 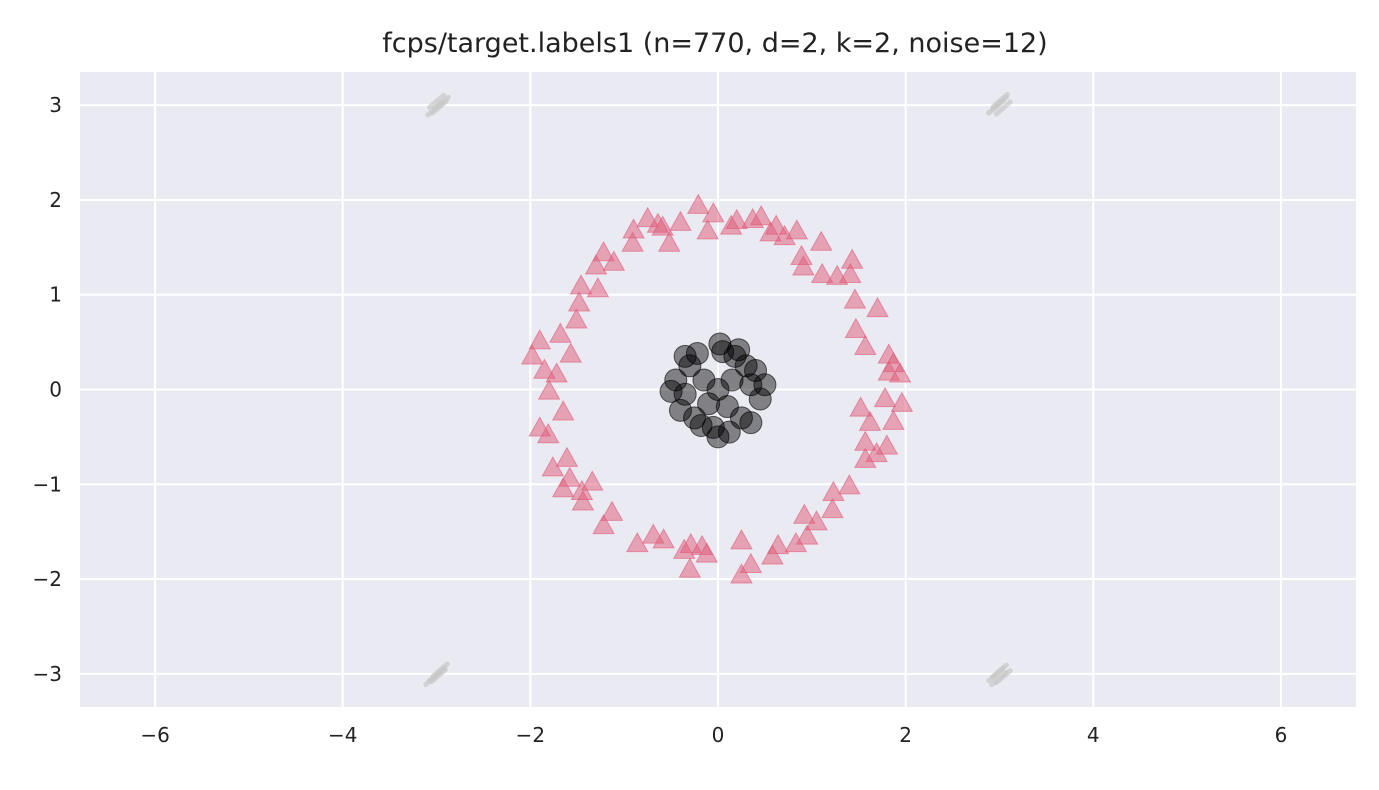 I want to click on y-tick-label: 2, so click(x=55, y=200).